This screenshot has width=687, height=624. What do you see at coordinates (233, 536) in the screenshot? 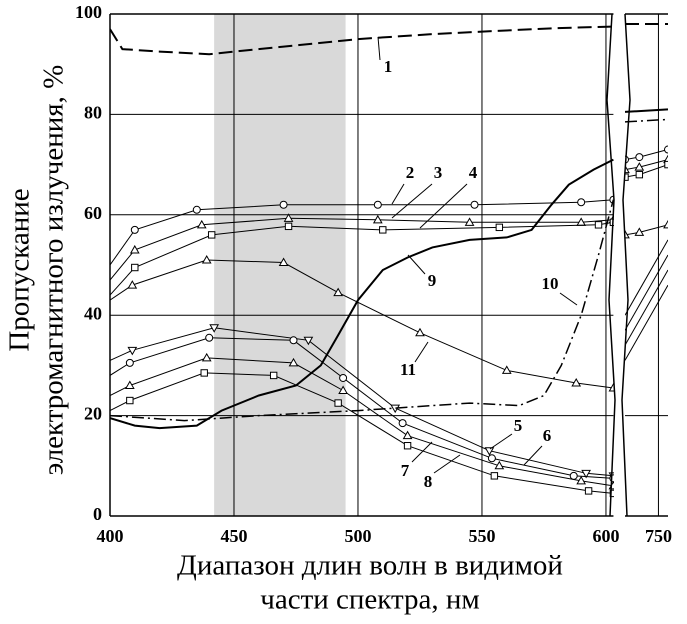
I see `x-tick-label: 450` at bounding box center [233, 536].